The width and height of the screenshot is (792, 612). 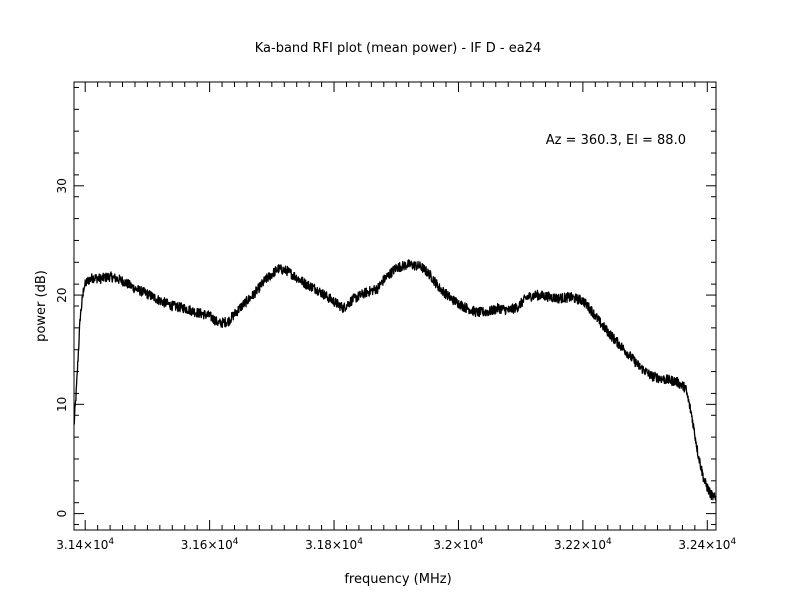 What do you see at coordinates (62, 514) in the screenshot?
I see `y-tick-label: 0` at bounding box center [62, 514].